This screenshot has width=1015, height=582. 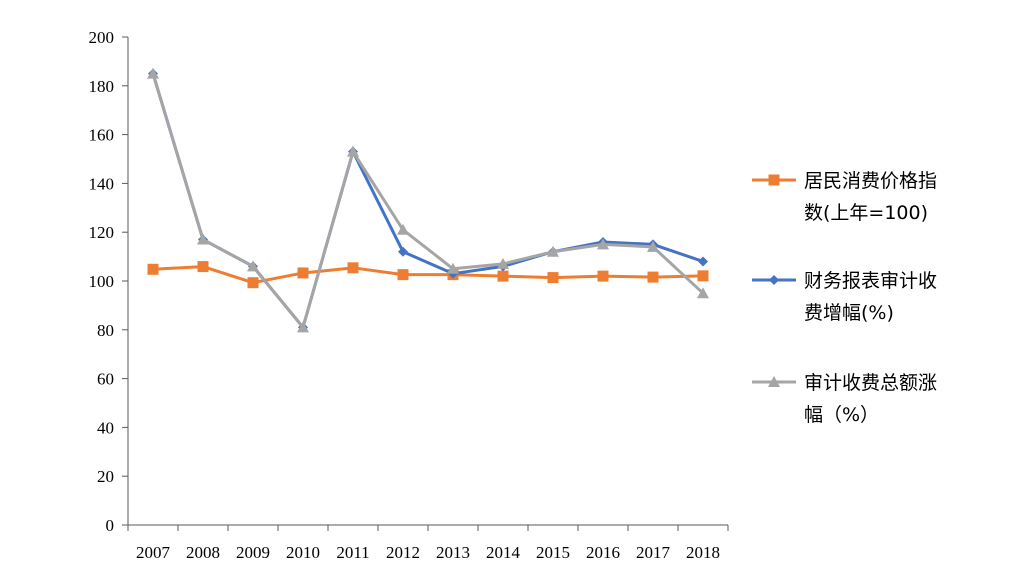 What do you see at coordinates (105, 476) in the screenshot?
I see `y-tick-label: 20` at bounding box center [105, 476].